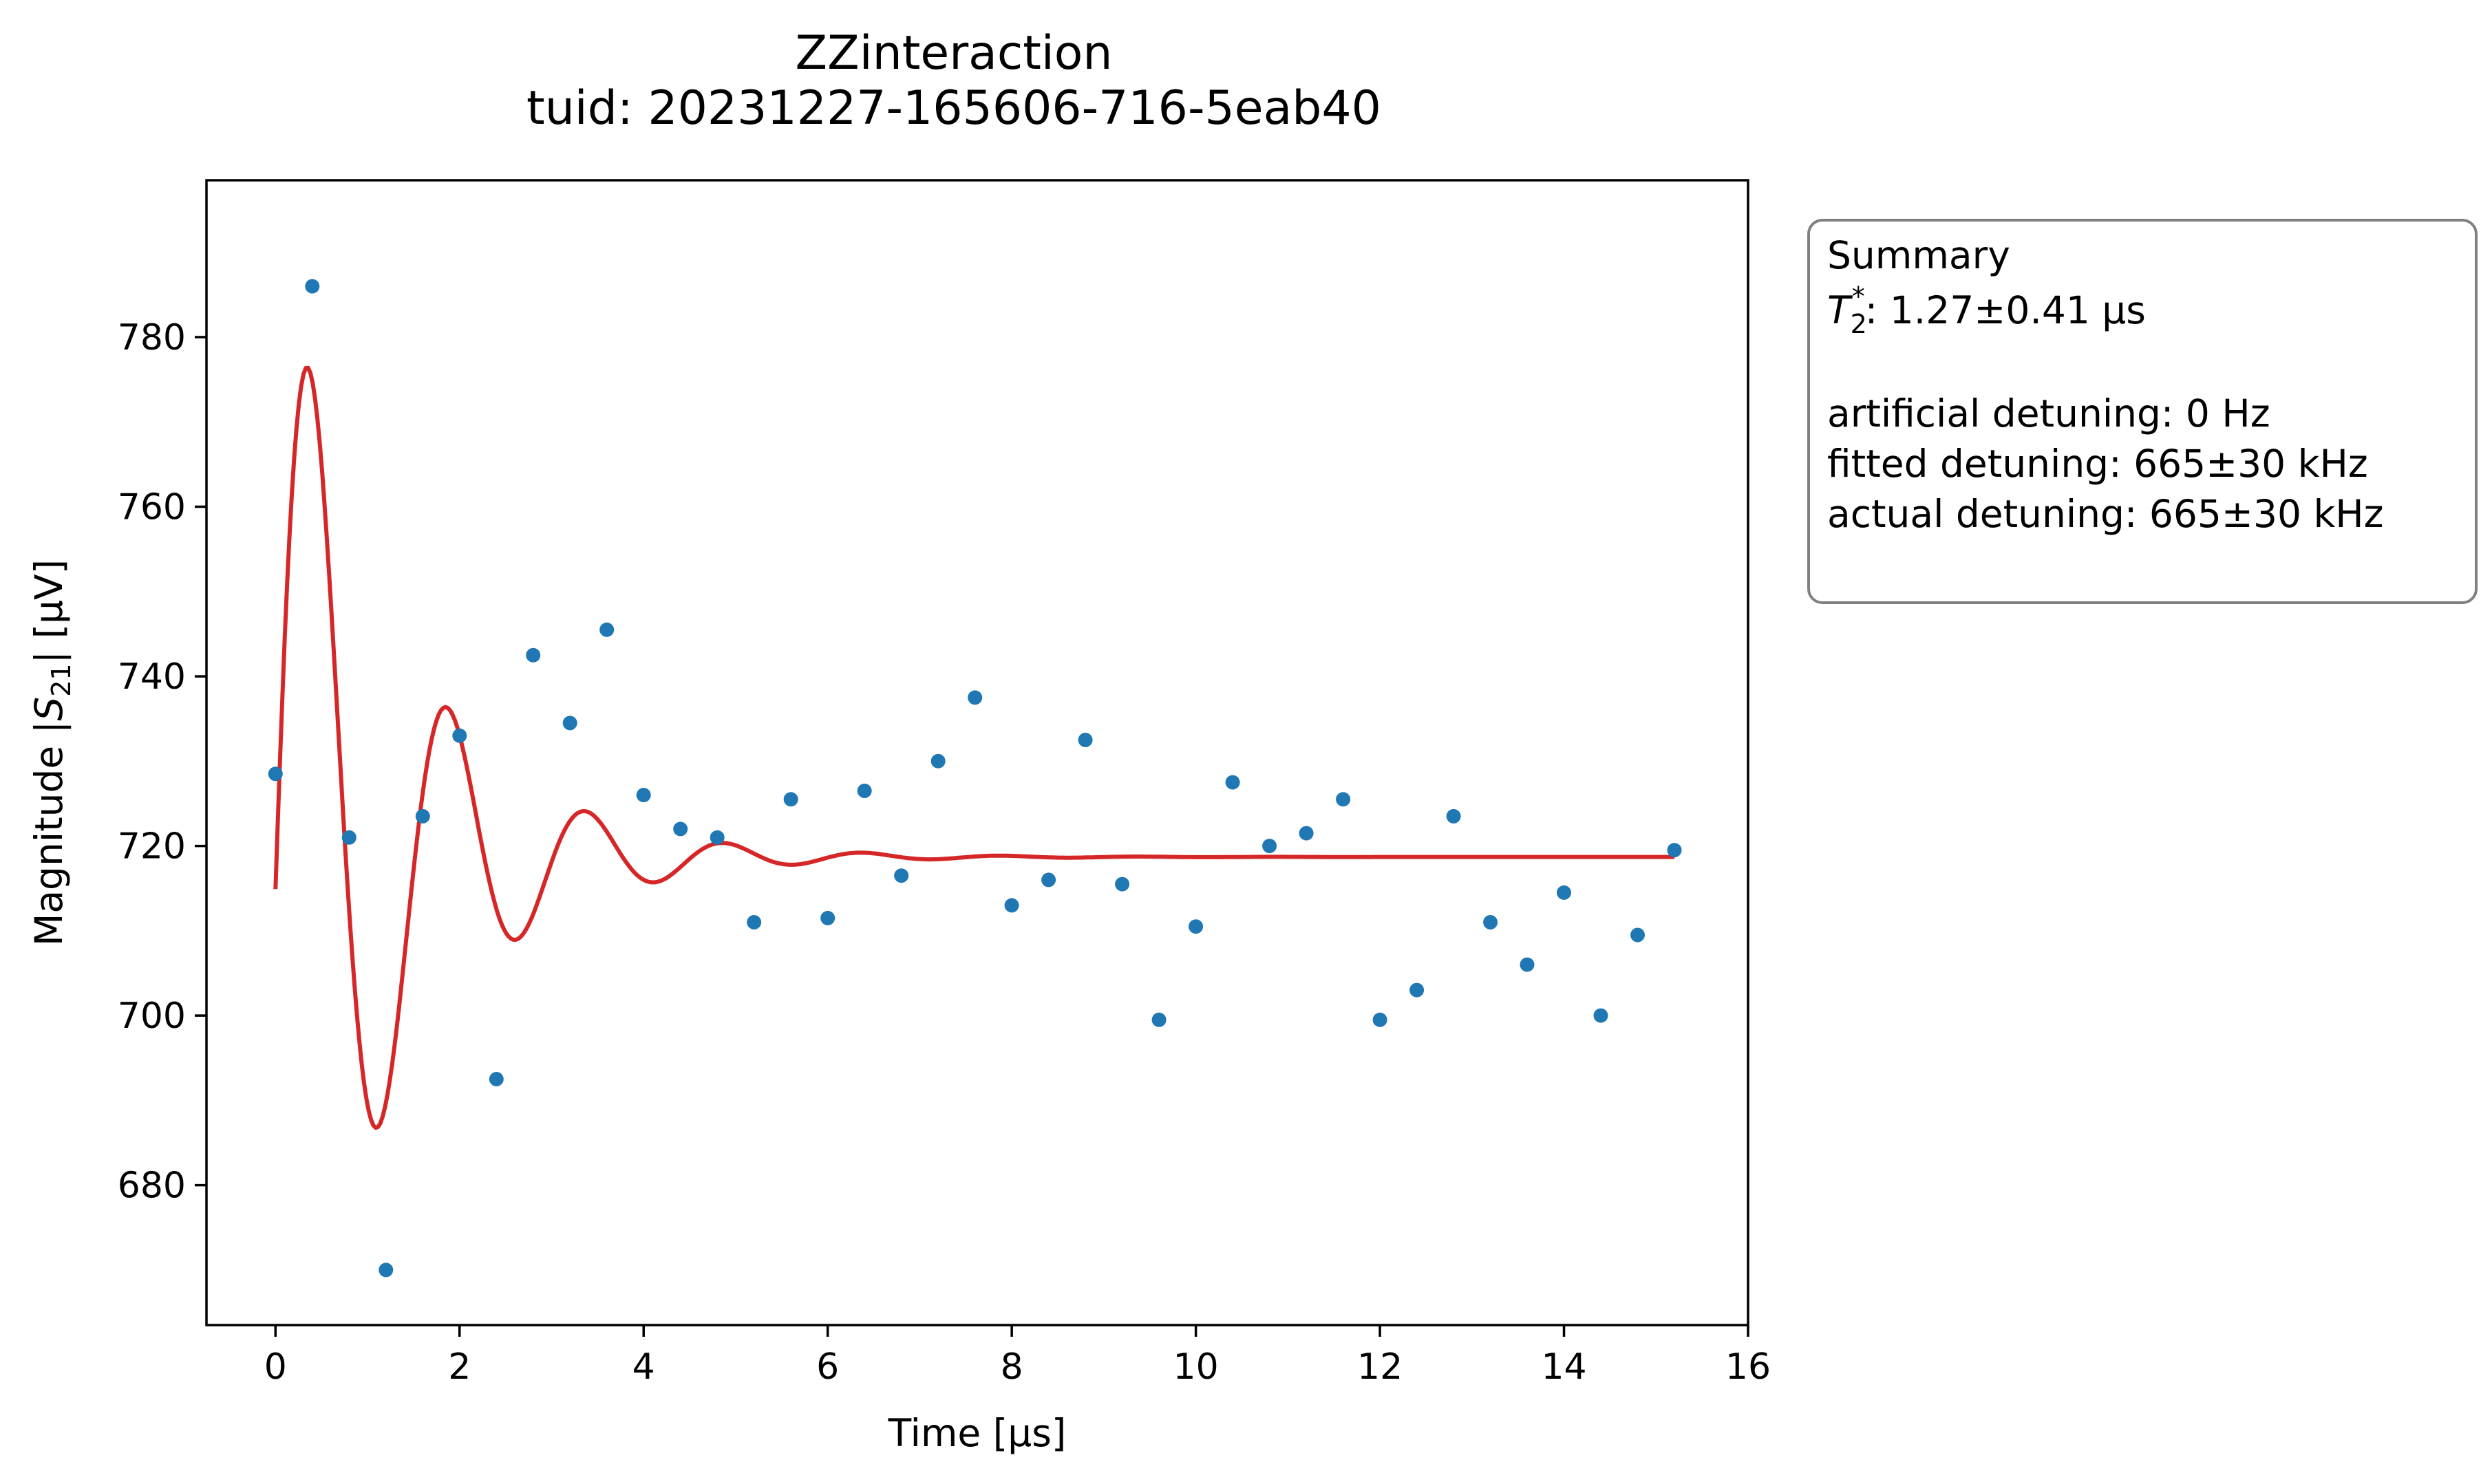 This screenshot has height=1484, width=2481. Describe the element at coordinates (643, 1367) in the screenshot. I see `x-tick-label: 4` at that location.